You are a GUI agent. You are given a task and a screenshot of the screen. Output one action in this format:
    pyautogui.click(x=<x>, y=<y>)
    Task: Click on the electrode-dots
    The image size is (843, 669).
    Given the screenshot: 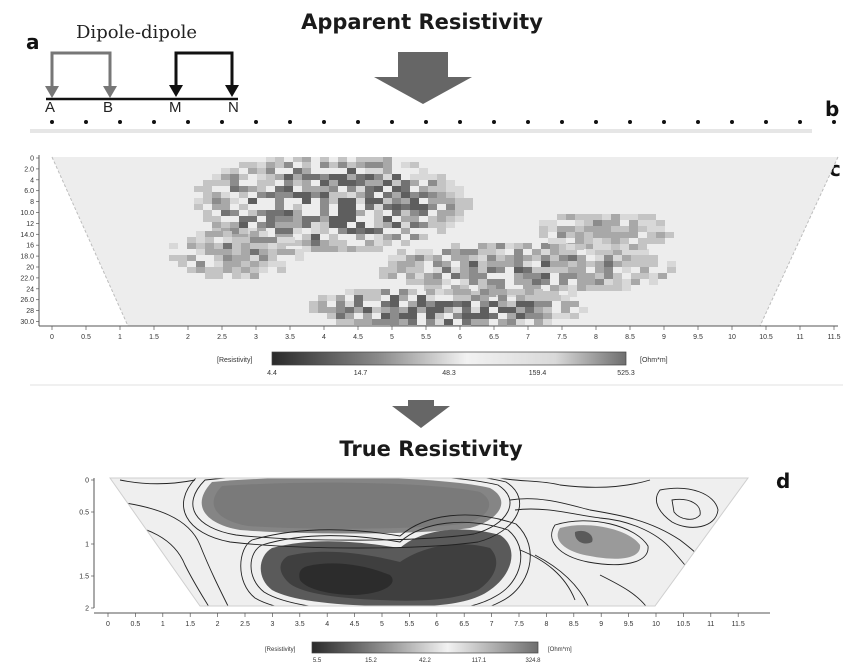 What is the action you would take?
    pyautogui.click(x=443, y=122)
    